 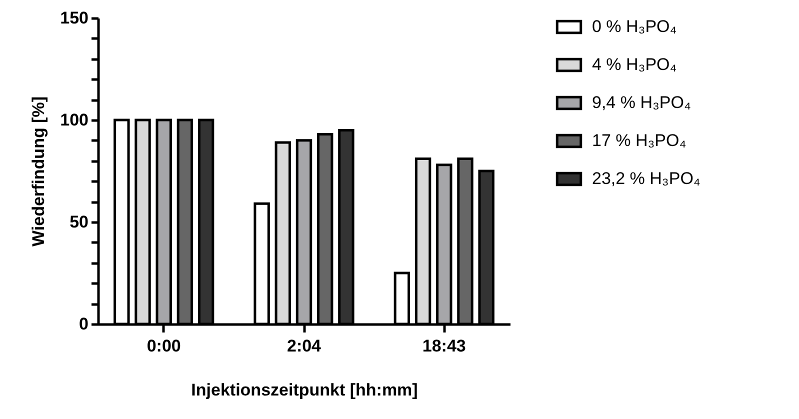 What do you see at coordinates (83, 324) in the screenshot?
I see `y-tick-label: 0` at bounding box center [83, 324].